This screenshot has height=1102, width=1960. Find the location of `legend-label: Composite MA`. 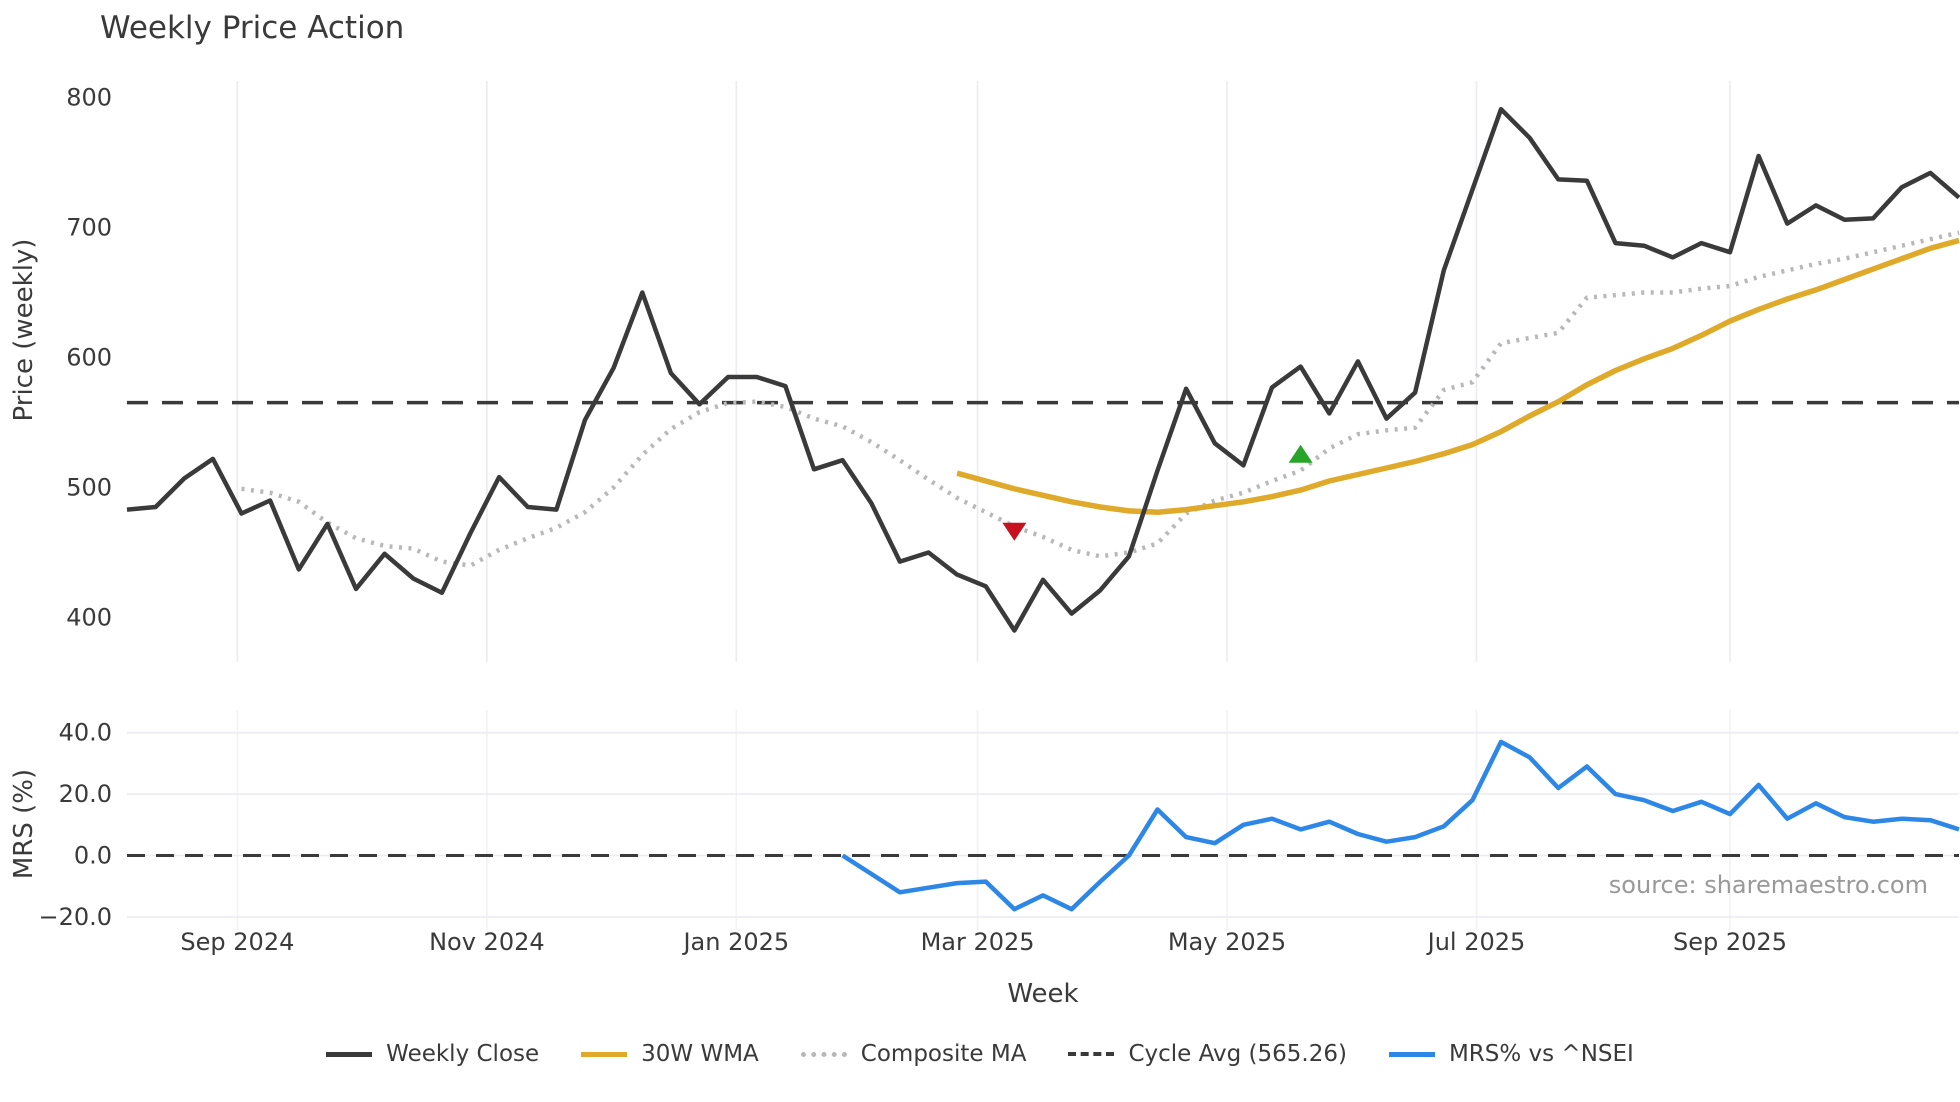

legend-label: Composite MA is located at coordinates (943, 1054).